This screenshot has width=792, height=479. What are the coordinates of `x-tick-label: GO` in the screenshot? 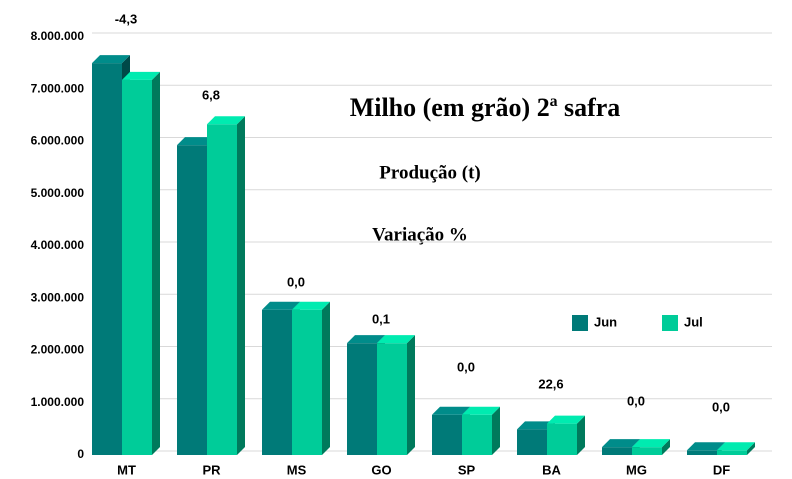 It's located at (381, 469).